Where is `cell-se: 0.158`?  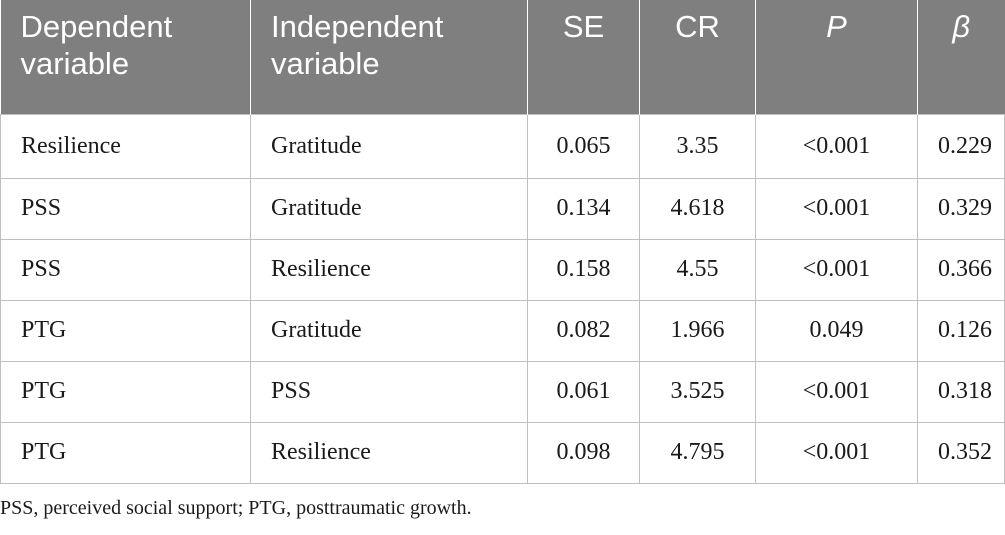 cell-se: 0.158 is located at coordinates (583, 269).